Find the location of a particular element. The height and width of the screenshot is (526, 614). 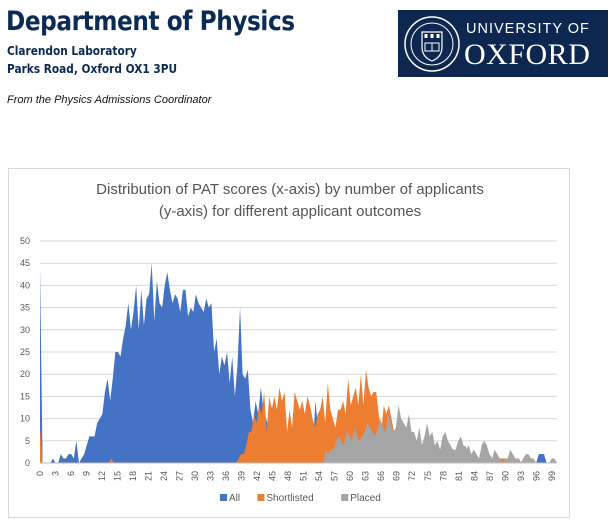

x-tick-label: 39 is located at coordinates (242, 476).